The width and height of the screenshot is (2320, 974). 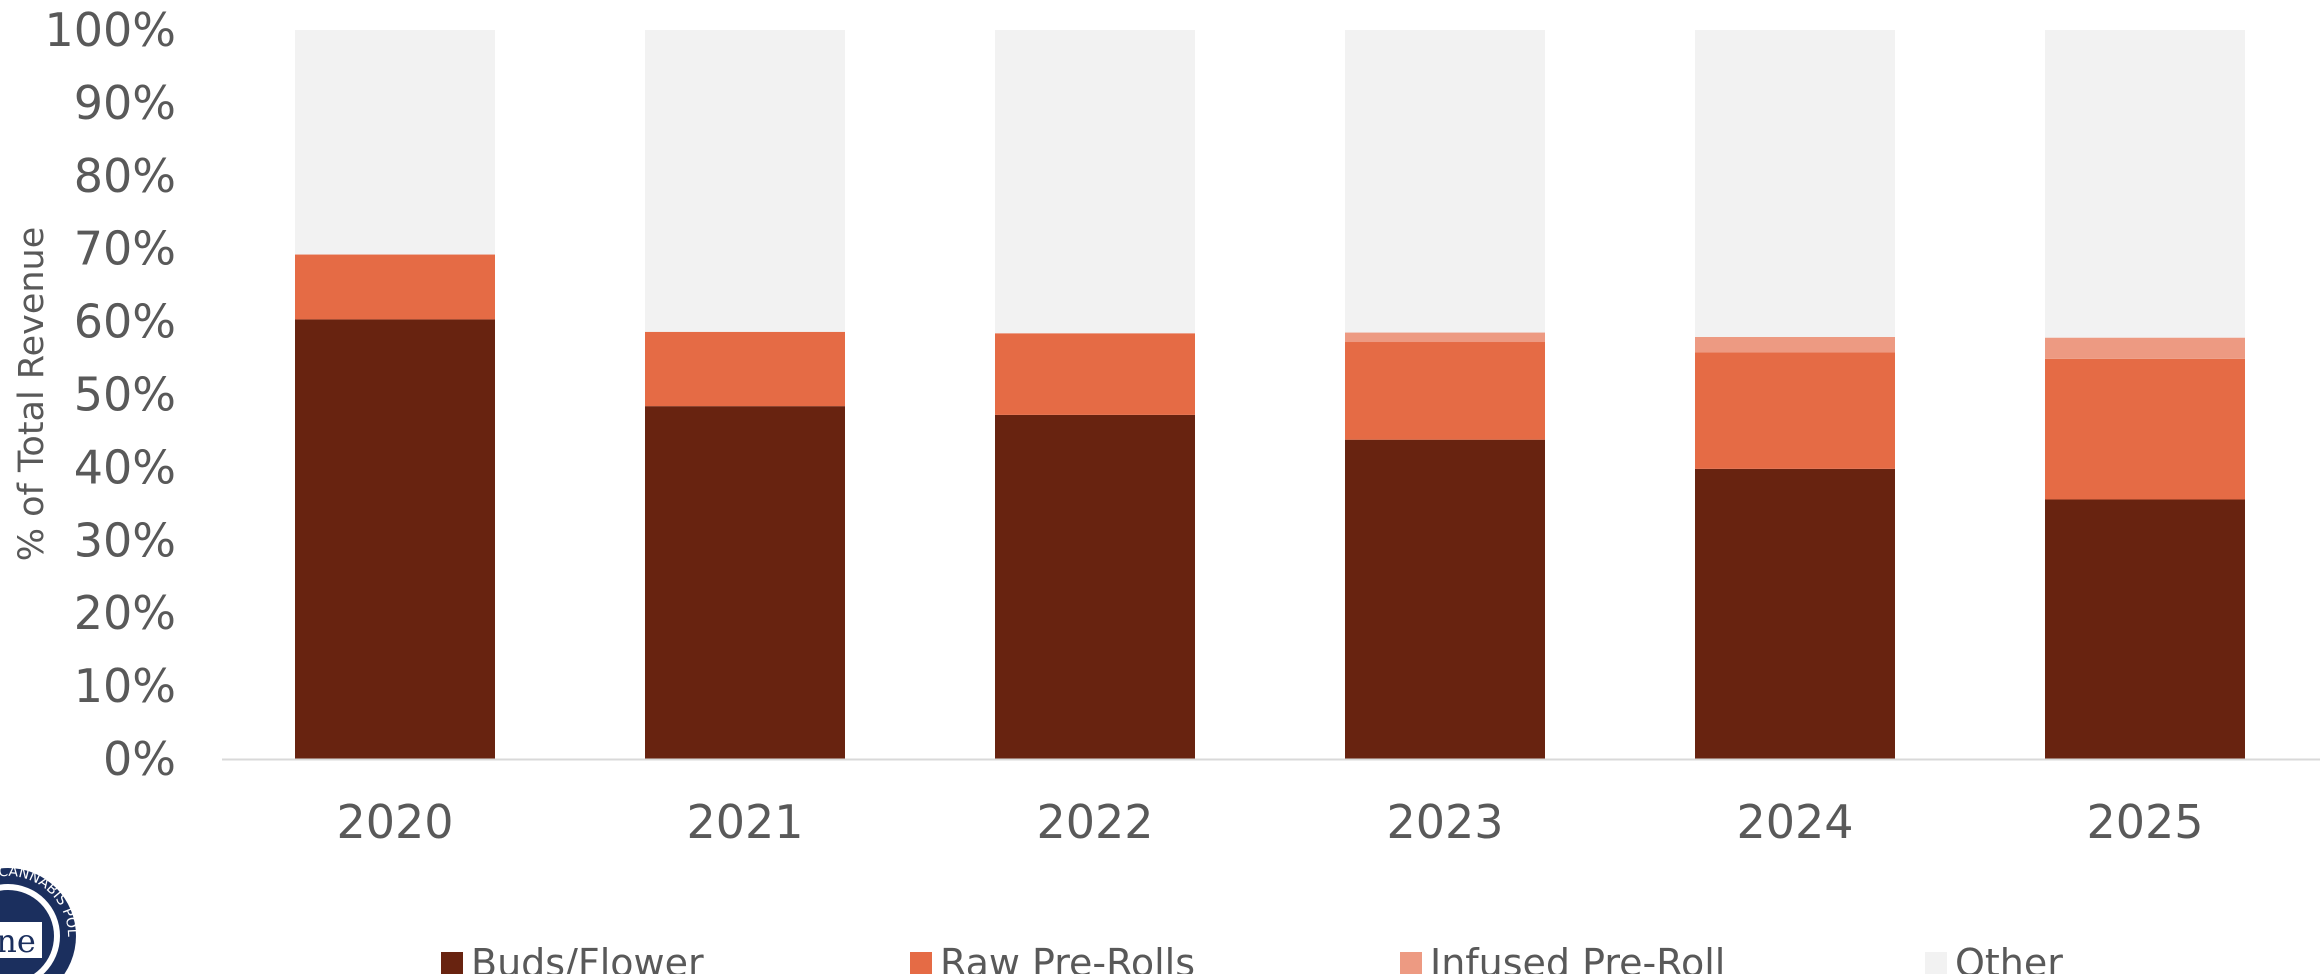 I want to click on legend-swatch-other, so click(x=1936, y=963).